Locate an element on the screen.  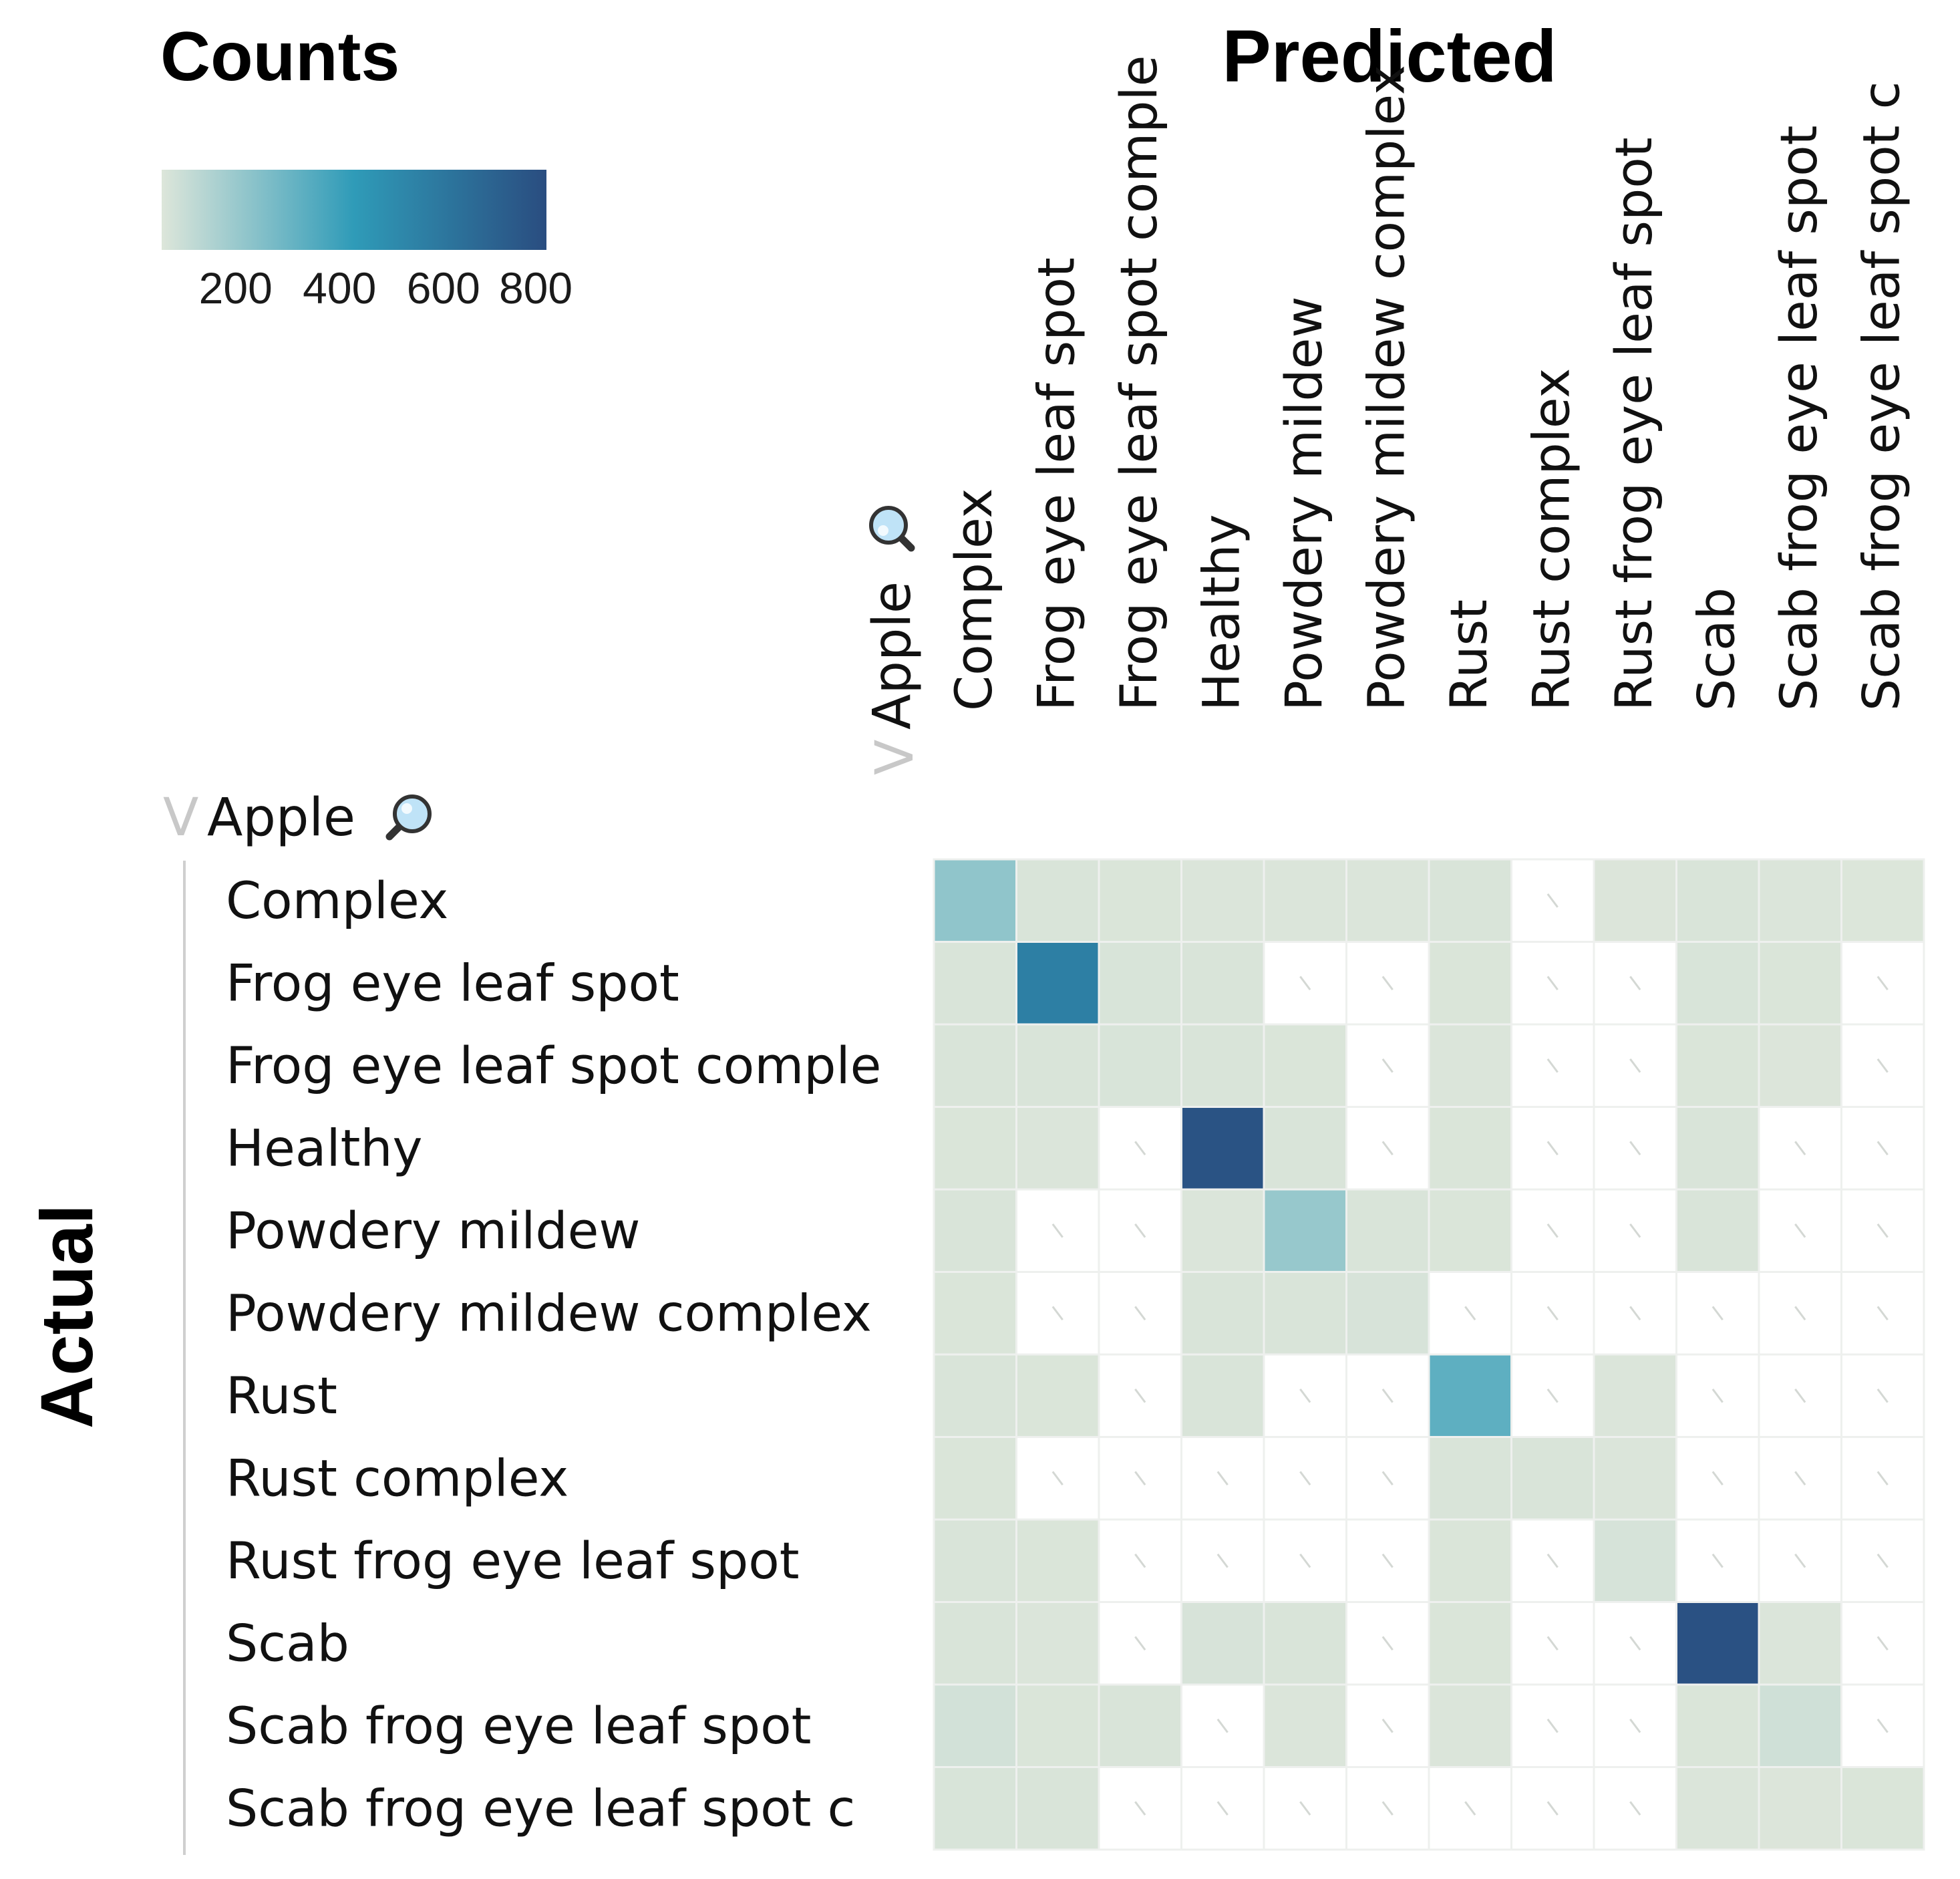
column-label: Rust is located at coordinates (1469, 655).